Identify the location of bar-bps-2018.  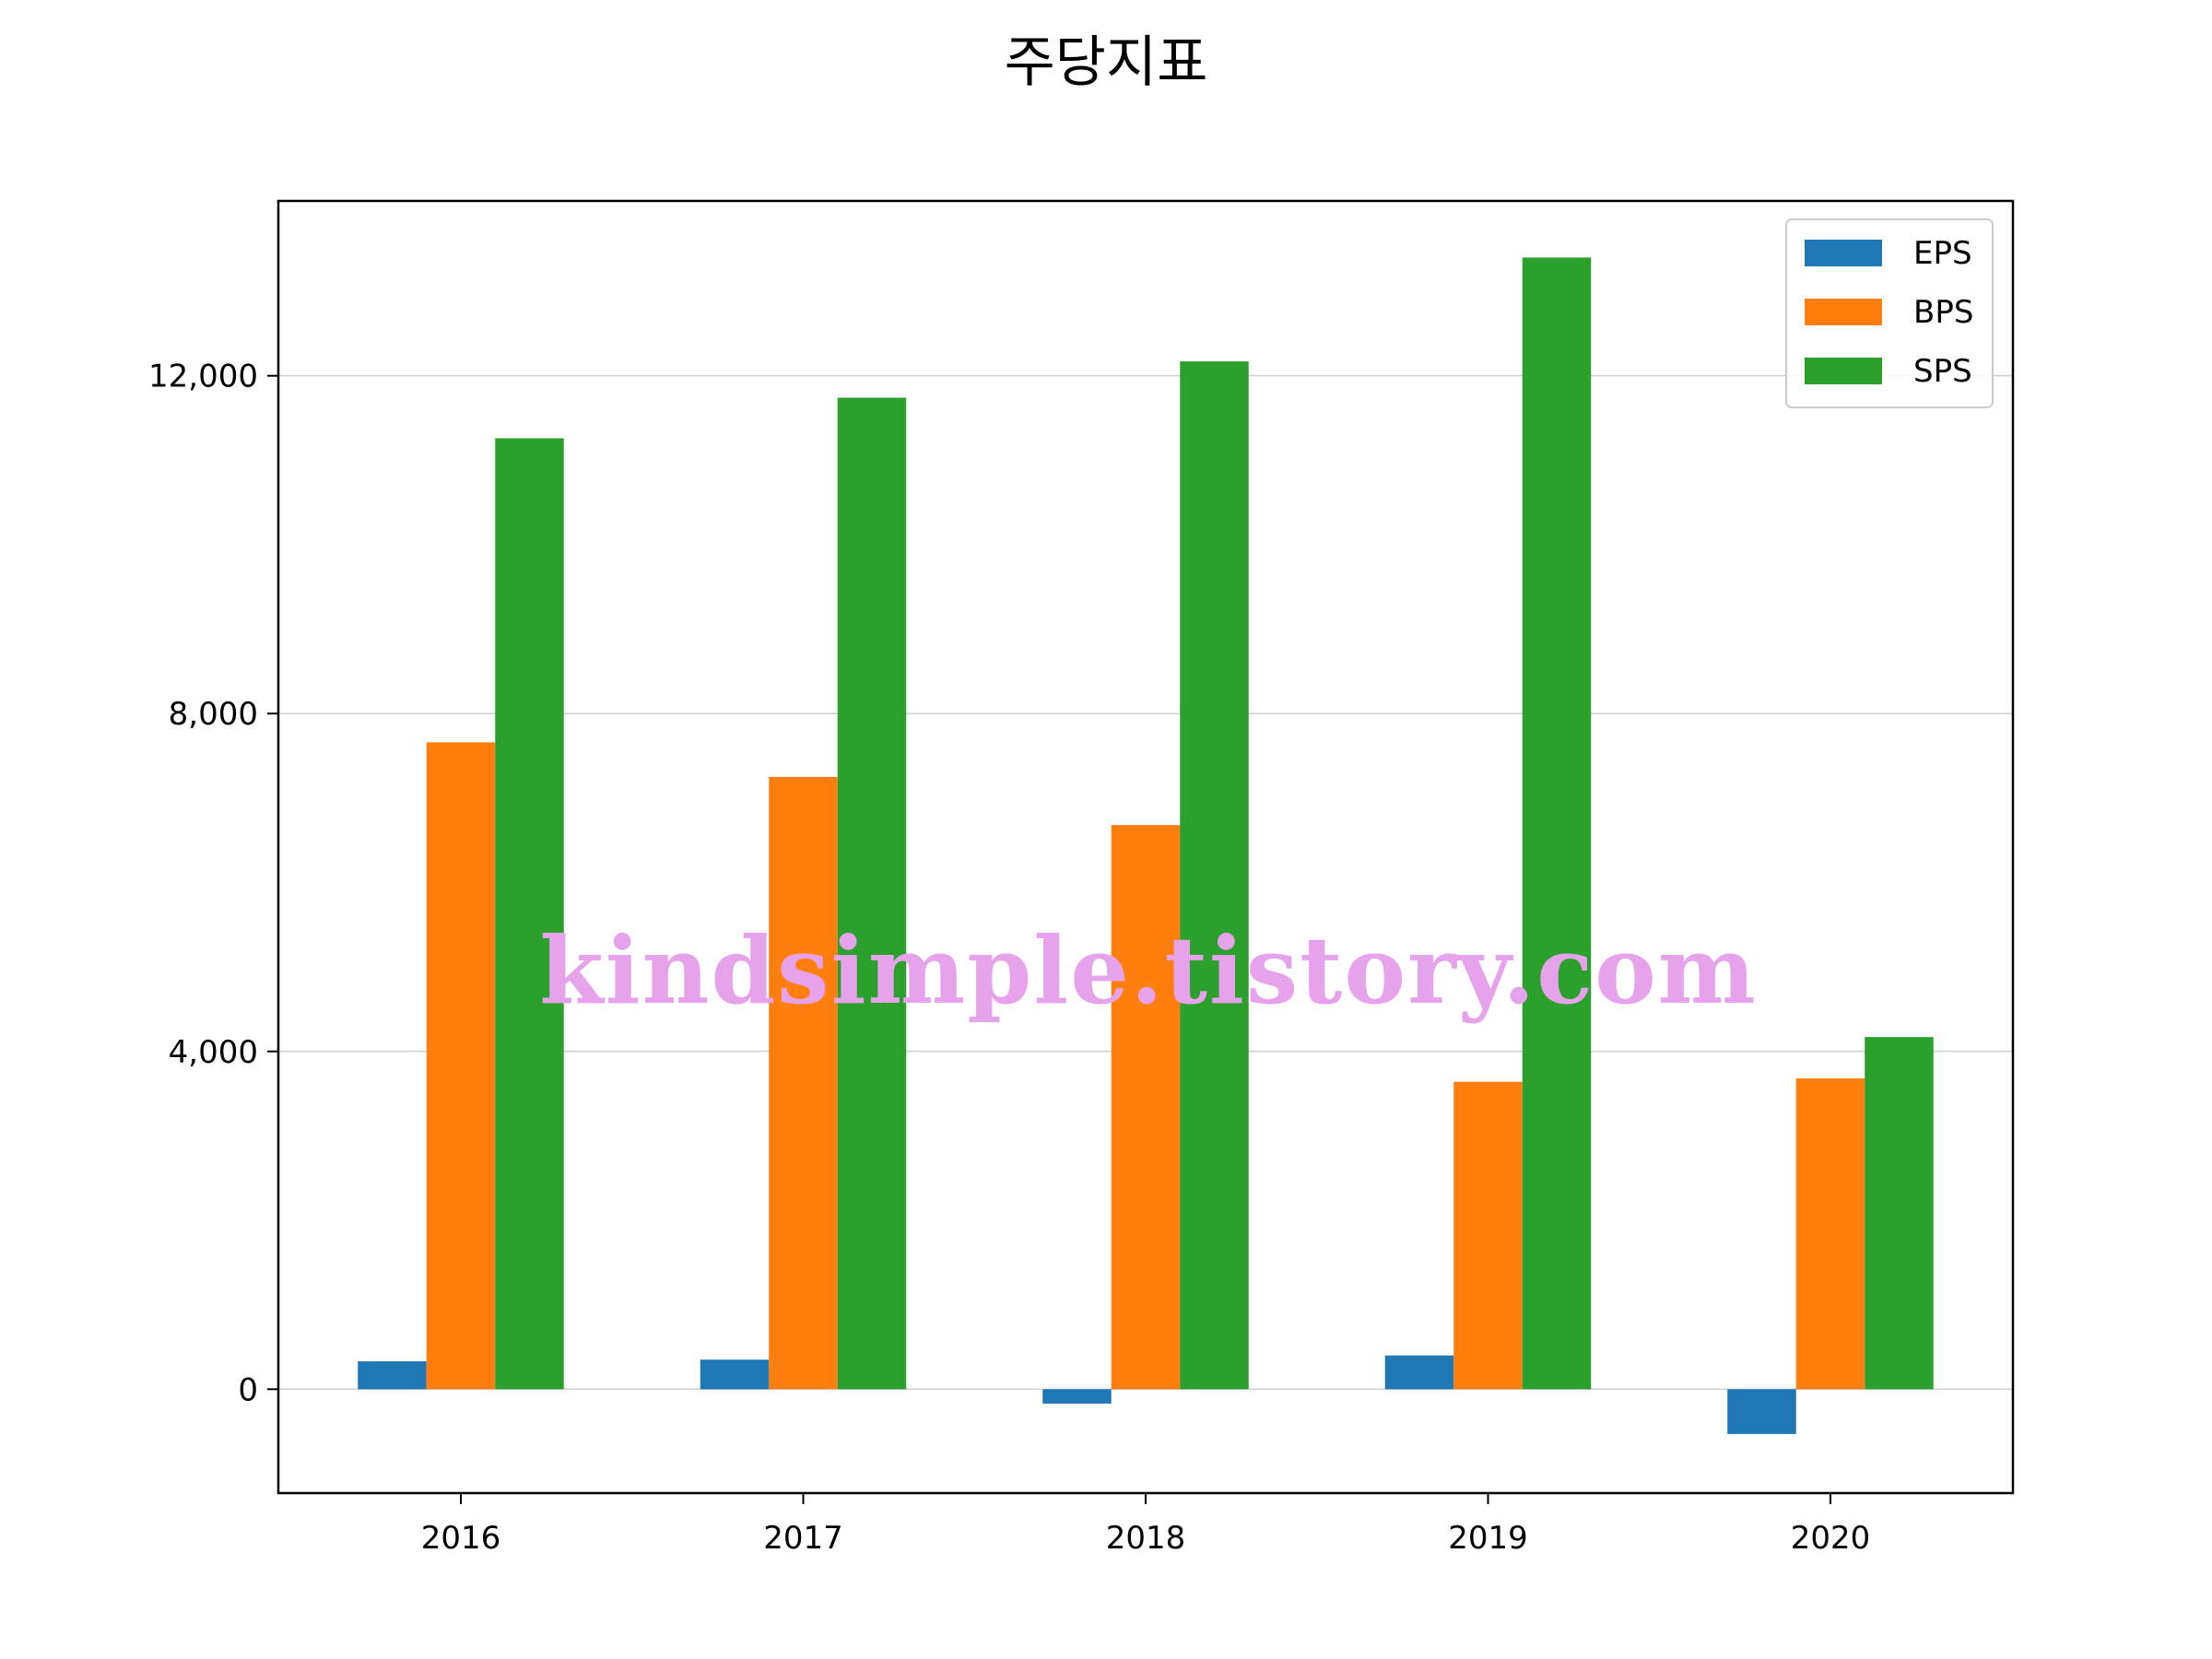
(1146, 1107).